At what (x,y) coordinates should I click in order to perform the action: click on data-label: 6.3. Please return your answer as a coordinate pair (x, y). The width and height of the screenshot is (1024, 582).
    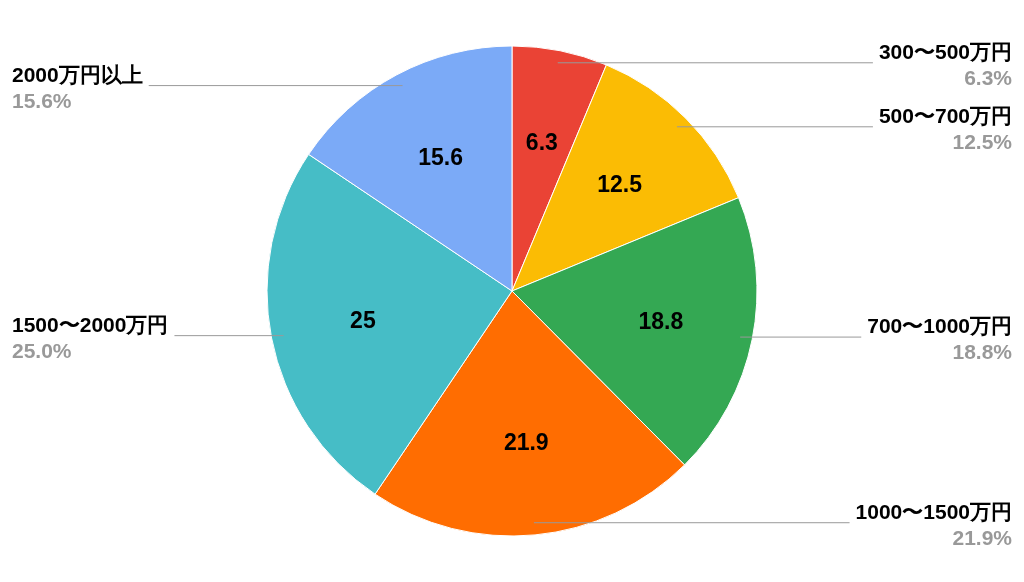
    Looking at the image, I should click on (541, 142).